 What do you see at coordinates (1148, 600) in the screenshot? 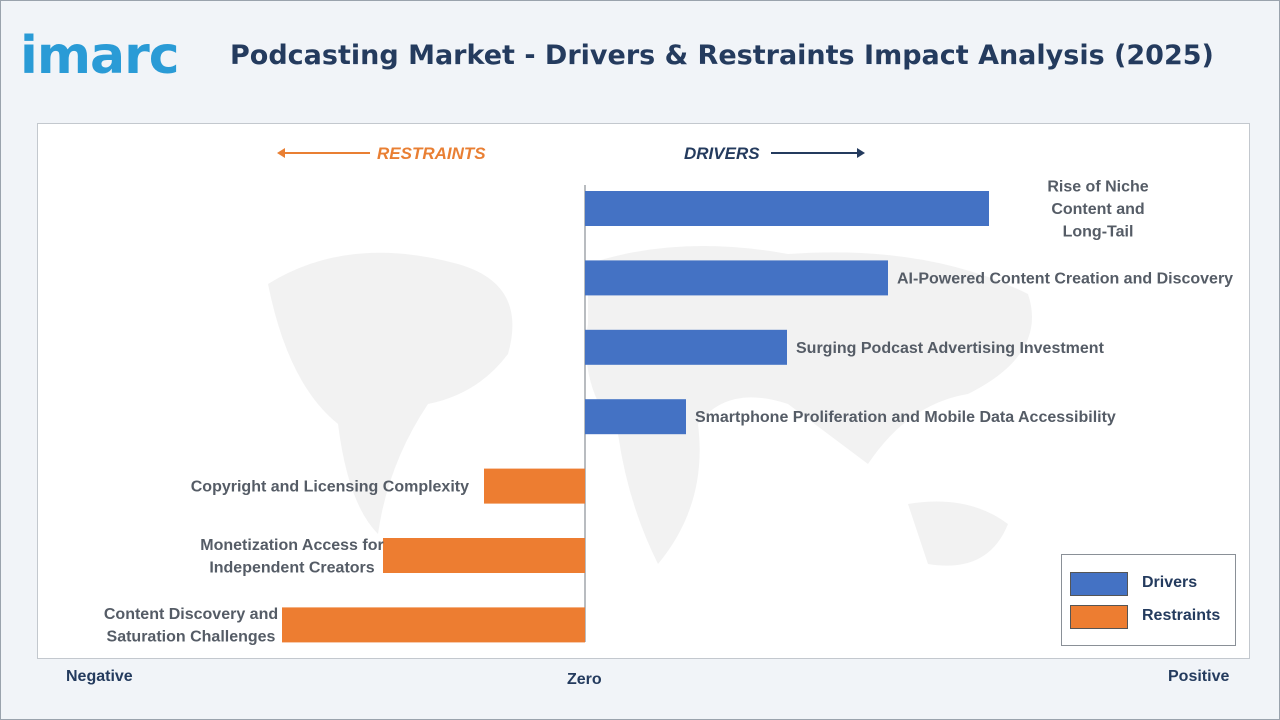
I see `chart-legend: Drivers Restraints` at bounding box center [1148, 600].